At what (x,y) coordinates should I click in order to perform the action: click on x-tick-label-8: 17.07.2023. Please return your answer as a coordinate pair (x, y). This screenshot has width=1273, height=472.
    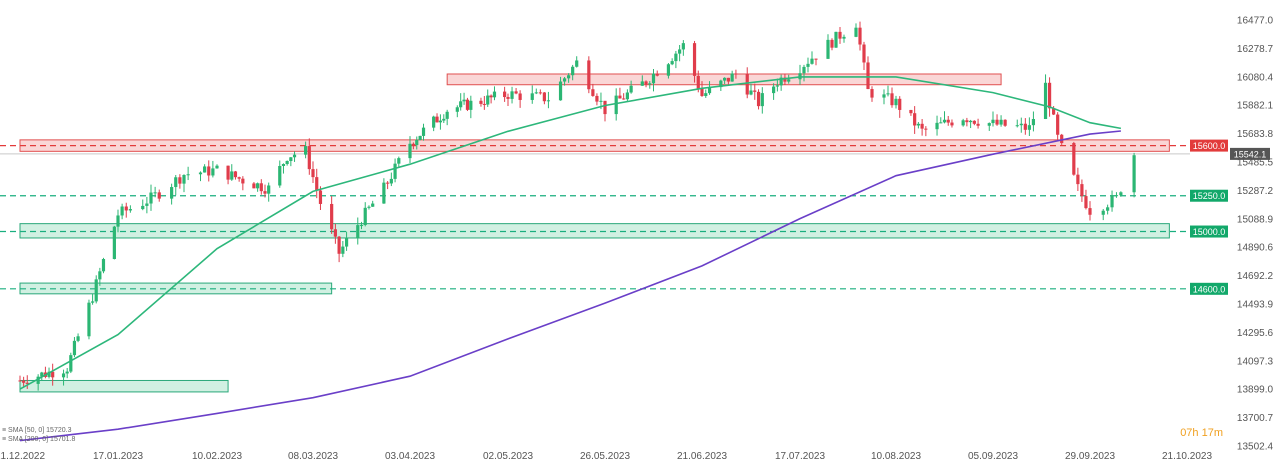
    Looking at the image, I should click on (800, 456).